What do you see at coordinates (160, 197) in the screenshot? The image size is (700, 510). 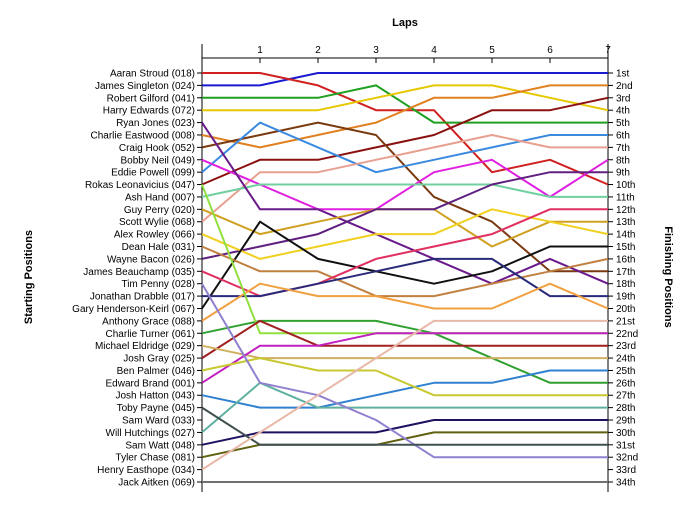 I see `starting-position-label: Ash Hand (007)` at bounding box center [160, 197].